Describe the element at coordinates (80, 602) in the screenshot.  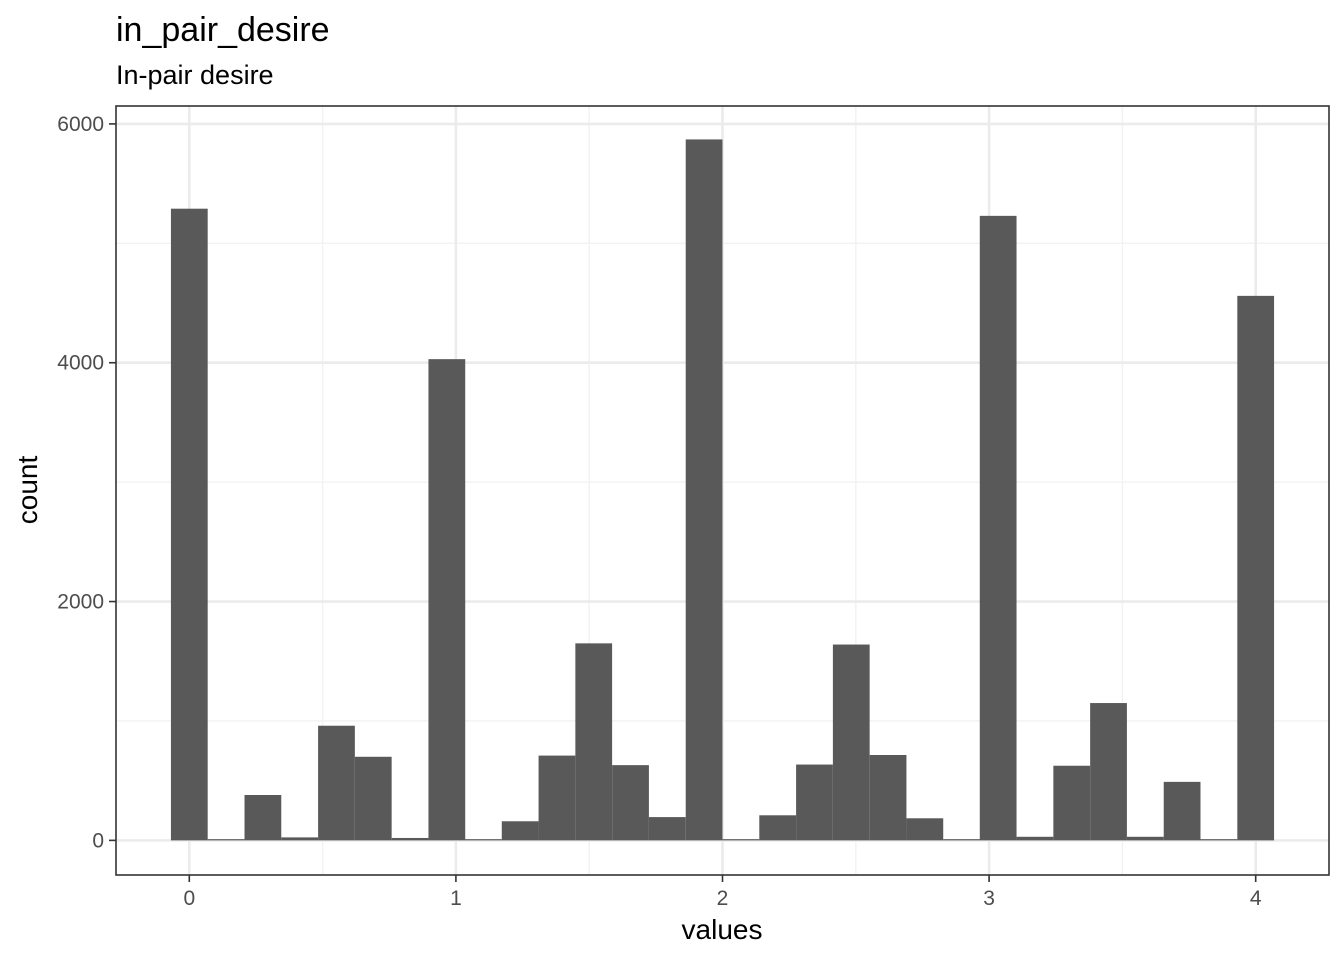
I see `y-tick-label: 2000` at that location.